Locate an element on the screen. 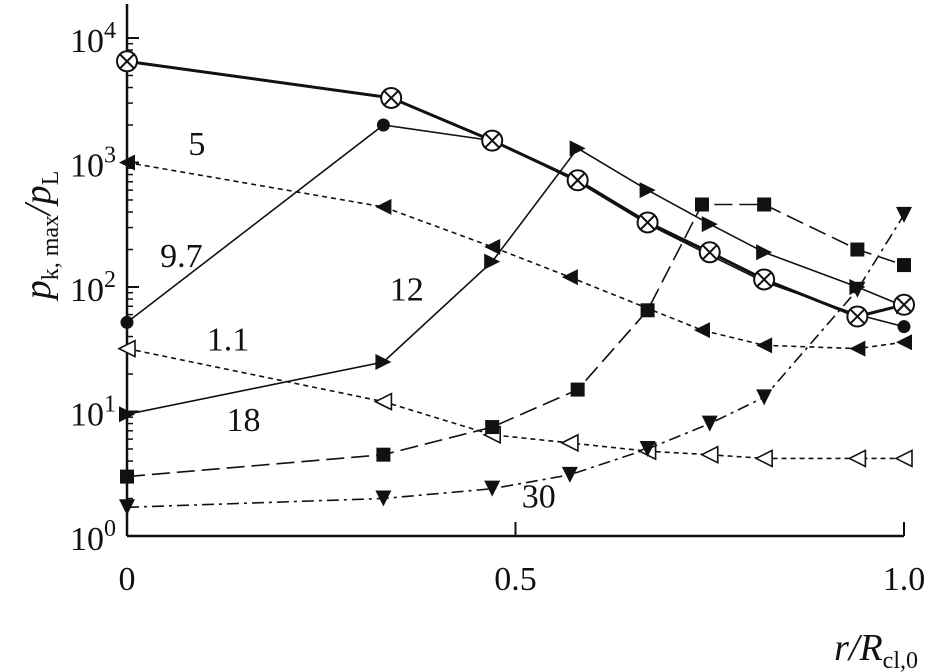  x-tick-label: 1.0 is located at coordinates (904, 579).